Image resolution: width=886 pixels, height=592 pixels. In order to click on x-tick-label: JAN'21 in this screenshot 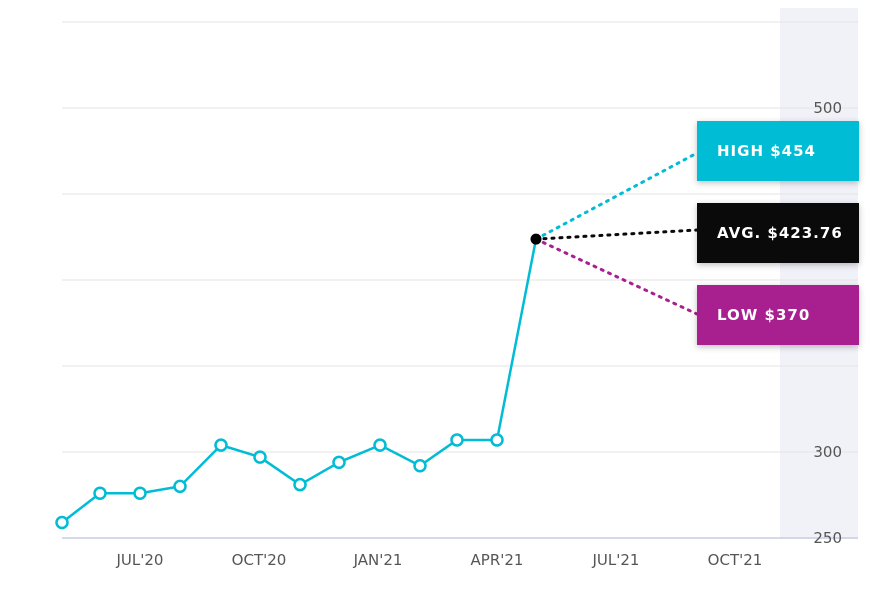, I will do `click(378, 560)`.